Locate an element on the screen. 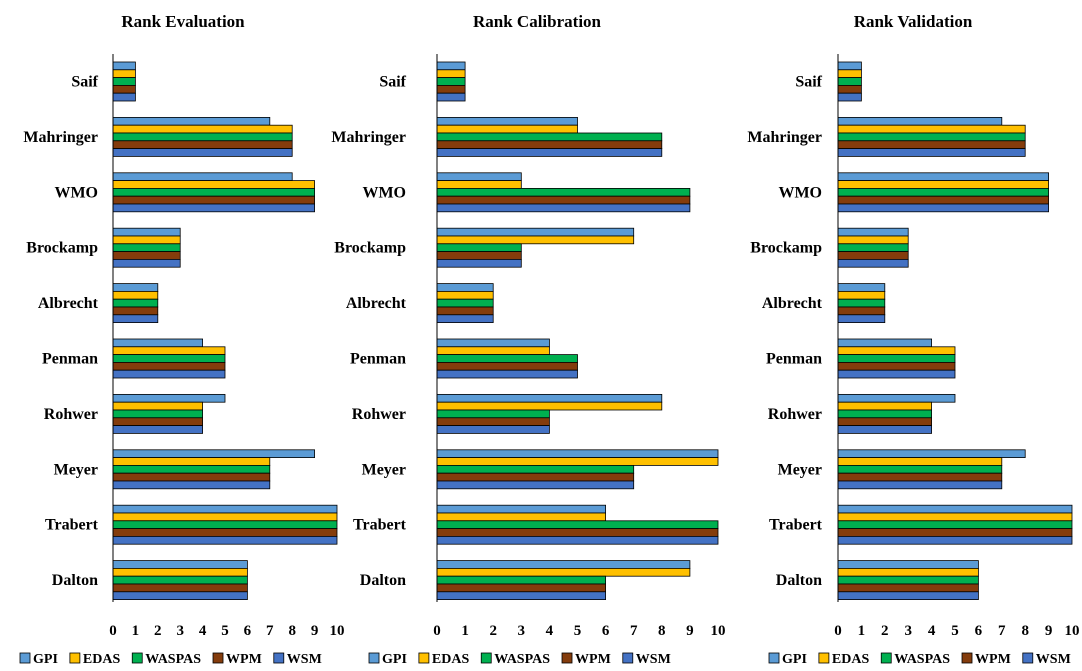 This screenshot has height=671, width=1082. x-tick-label: 2 is located at coordinates (493, 631).